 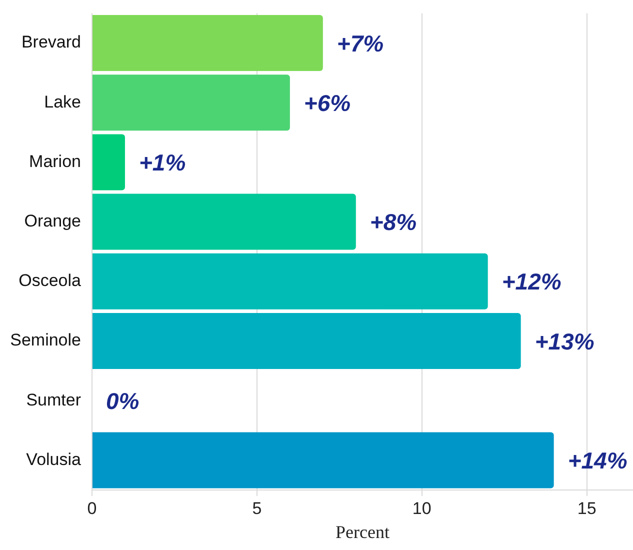 What do you see at coordinates (598, 461) in the screenshot?
I see `data-label: +14%` at bounding box center [598, 461].